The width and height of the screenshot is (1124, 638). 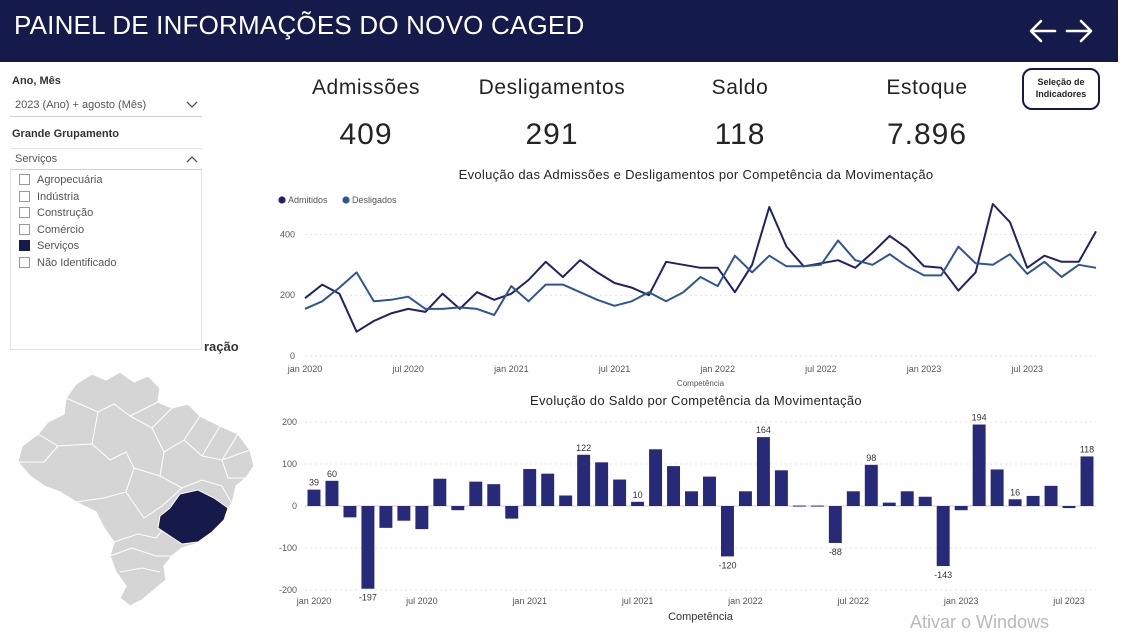 What do you see at coordinates (1043, 31) in the screenshot?
I see `back-arrow-icon` at bounding box center [1043, 31].